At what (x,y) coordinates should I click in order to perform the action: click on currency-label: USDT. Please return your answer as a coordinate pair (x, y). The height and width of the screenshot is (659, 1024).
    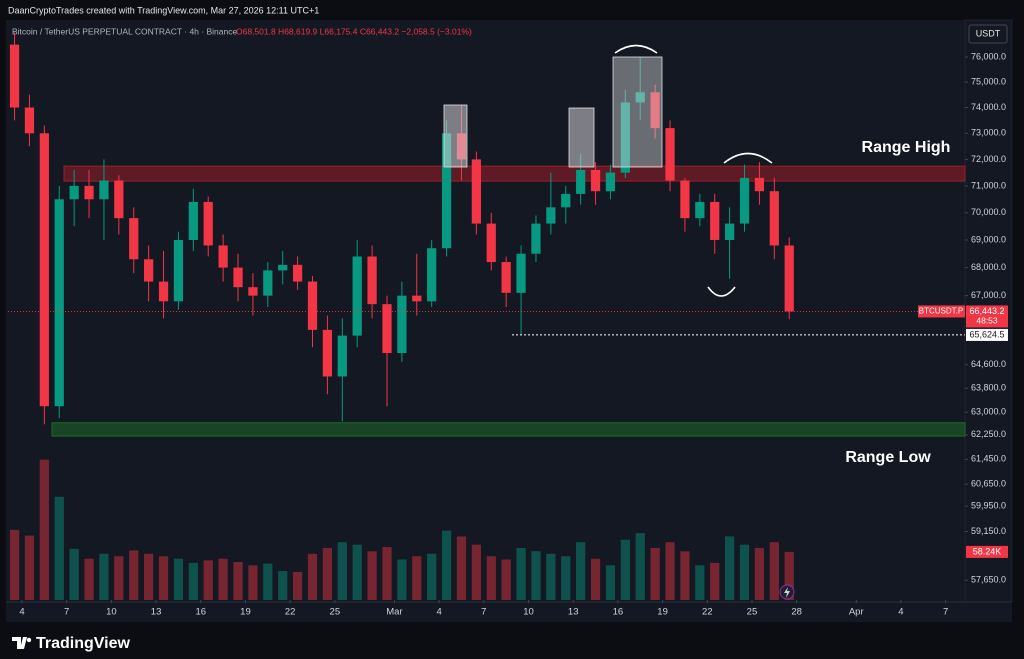
    Looking at the image, I should click on (988, 33).